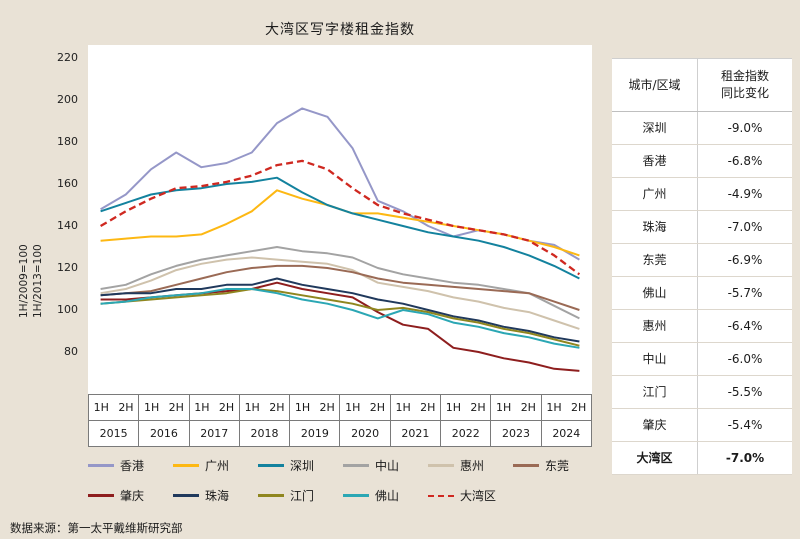 This screenshot has width=800, height=539. What do you see at coordinates (655, 457) in the screenshot?
I see `table-cell-city: 大湾区` at bounding box center [655, 457].